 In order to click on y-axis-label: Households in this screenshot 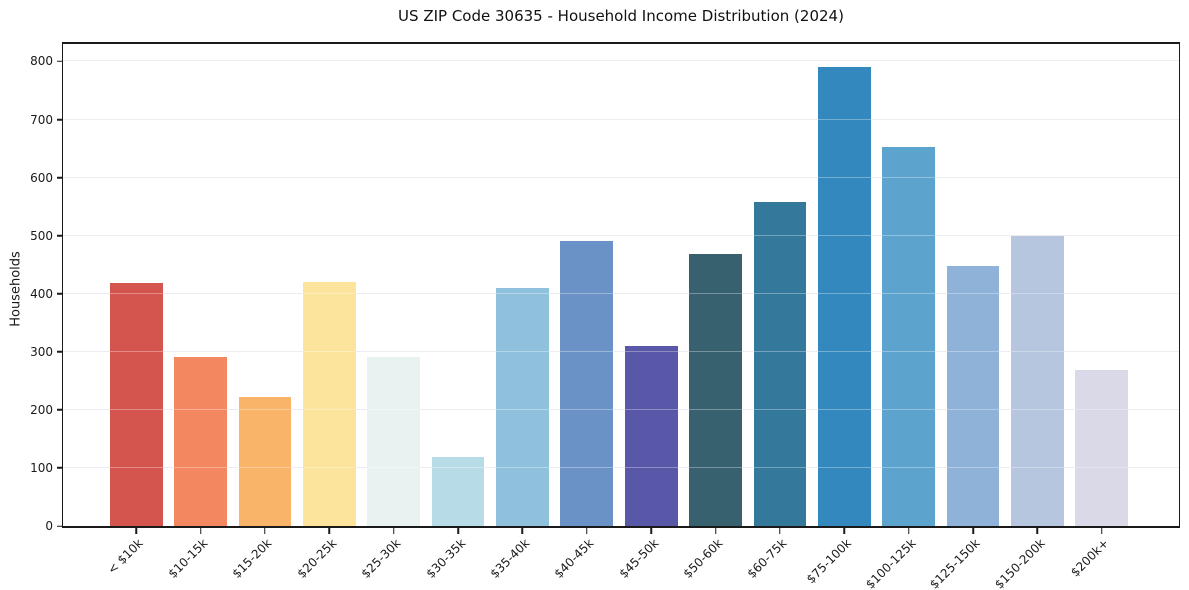, I will do `click(16, 289)`.